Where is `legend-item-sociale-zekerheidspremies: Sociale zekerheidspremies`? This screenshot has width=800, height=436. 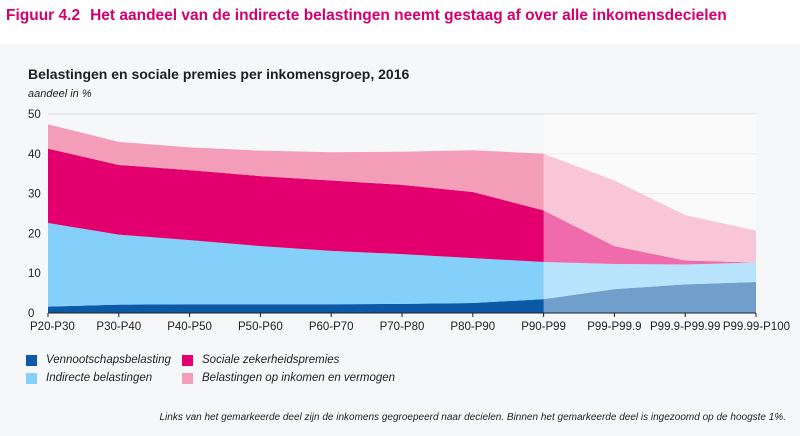 legend-item-sociale-zekerheidspremies: Sociale zekerheidspremies is located at coordinates (260, 360).